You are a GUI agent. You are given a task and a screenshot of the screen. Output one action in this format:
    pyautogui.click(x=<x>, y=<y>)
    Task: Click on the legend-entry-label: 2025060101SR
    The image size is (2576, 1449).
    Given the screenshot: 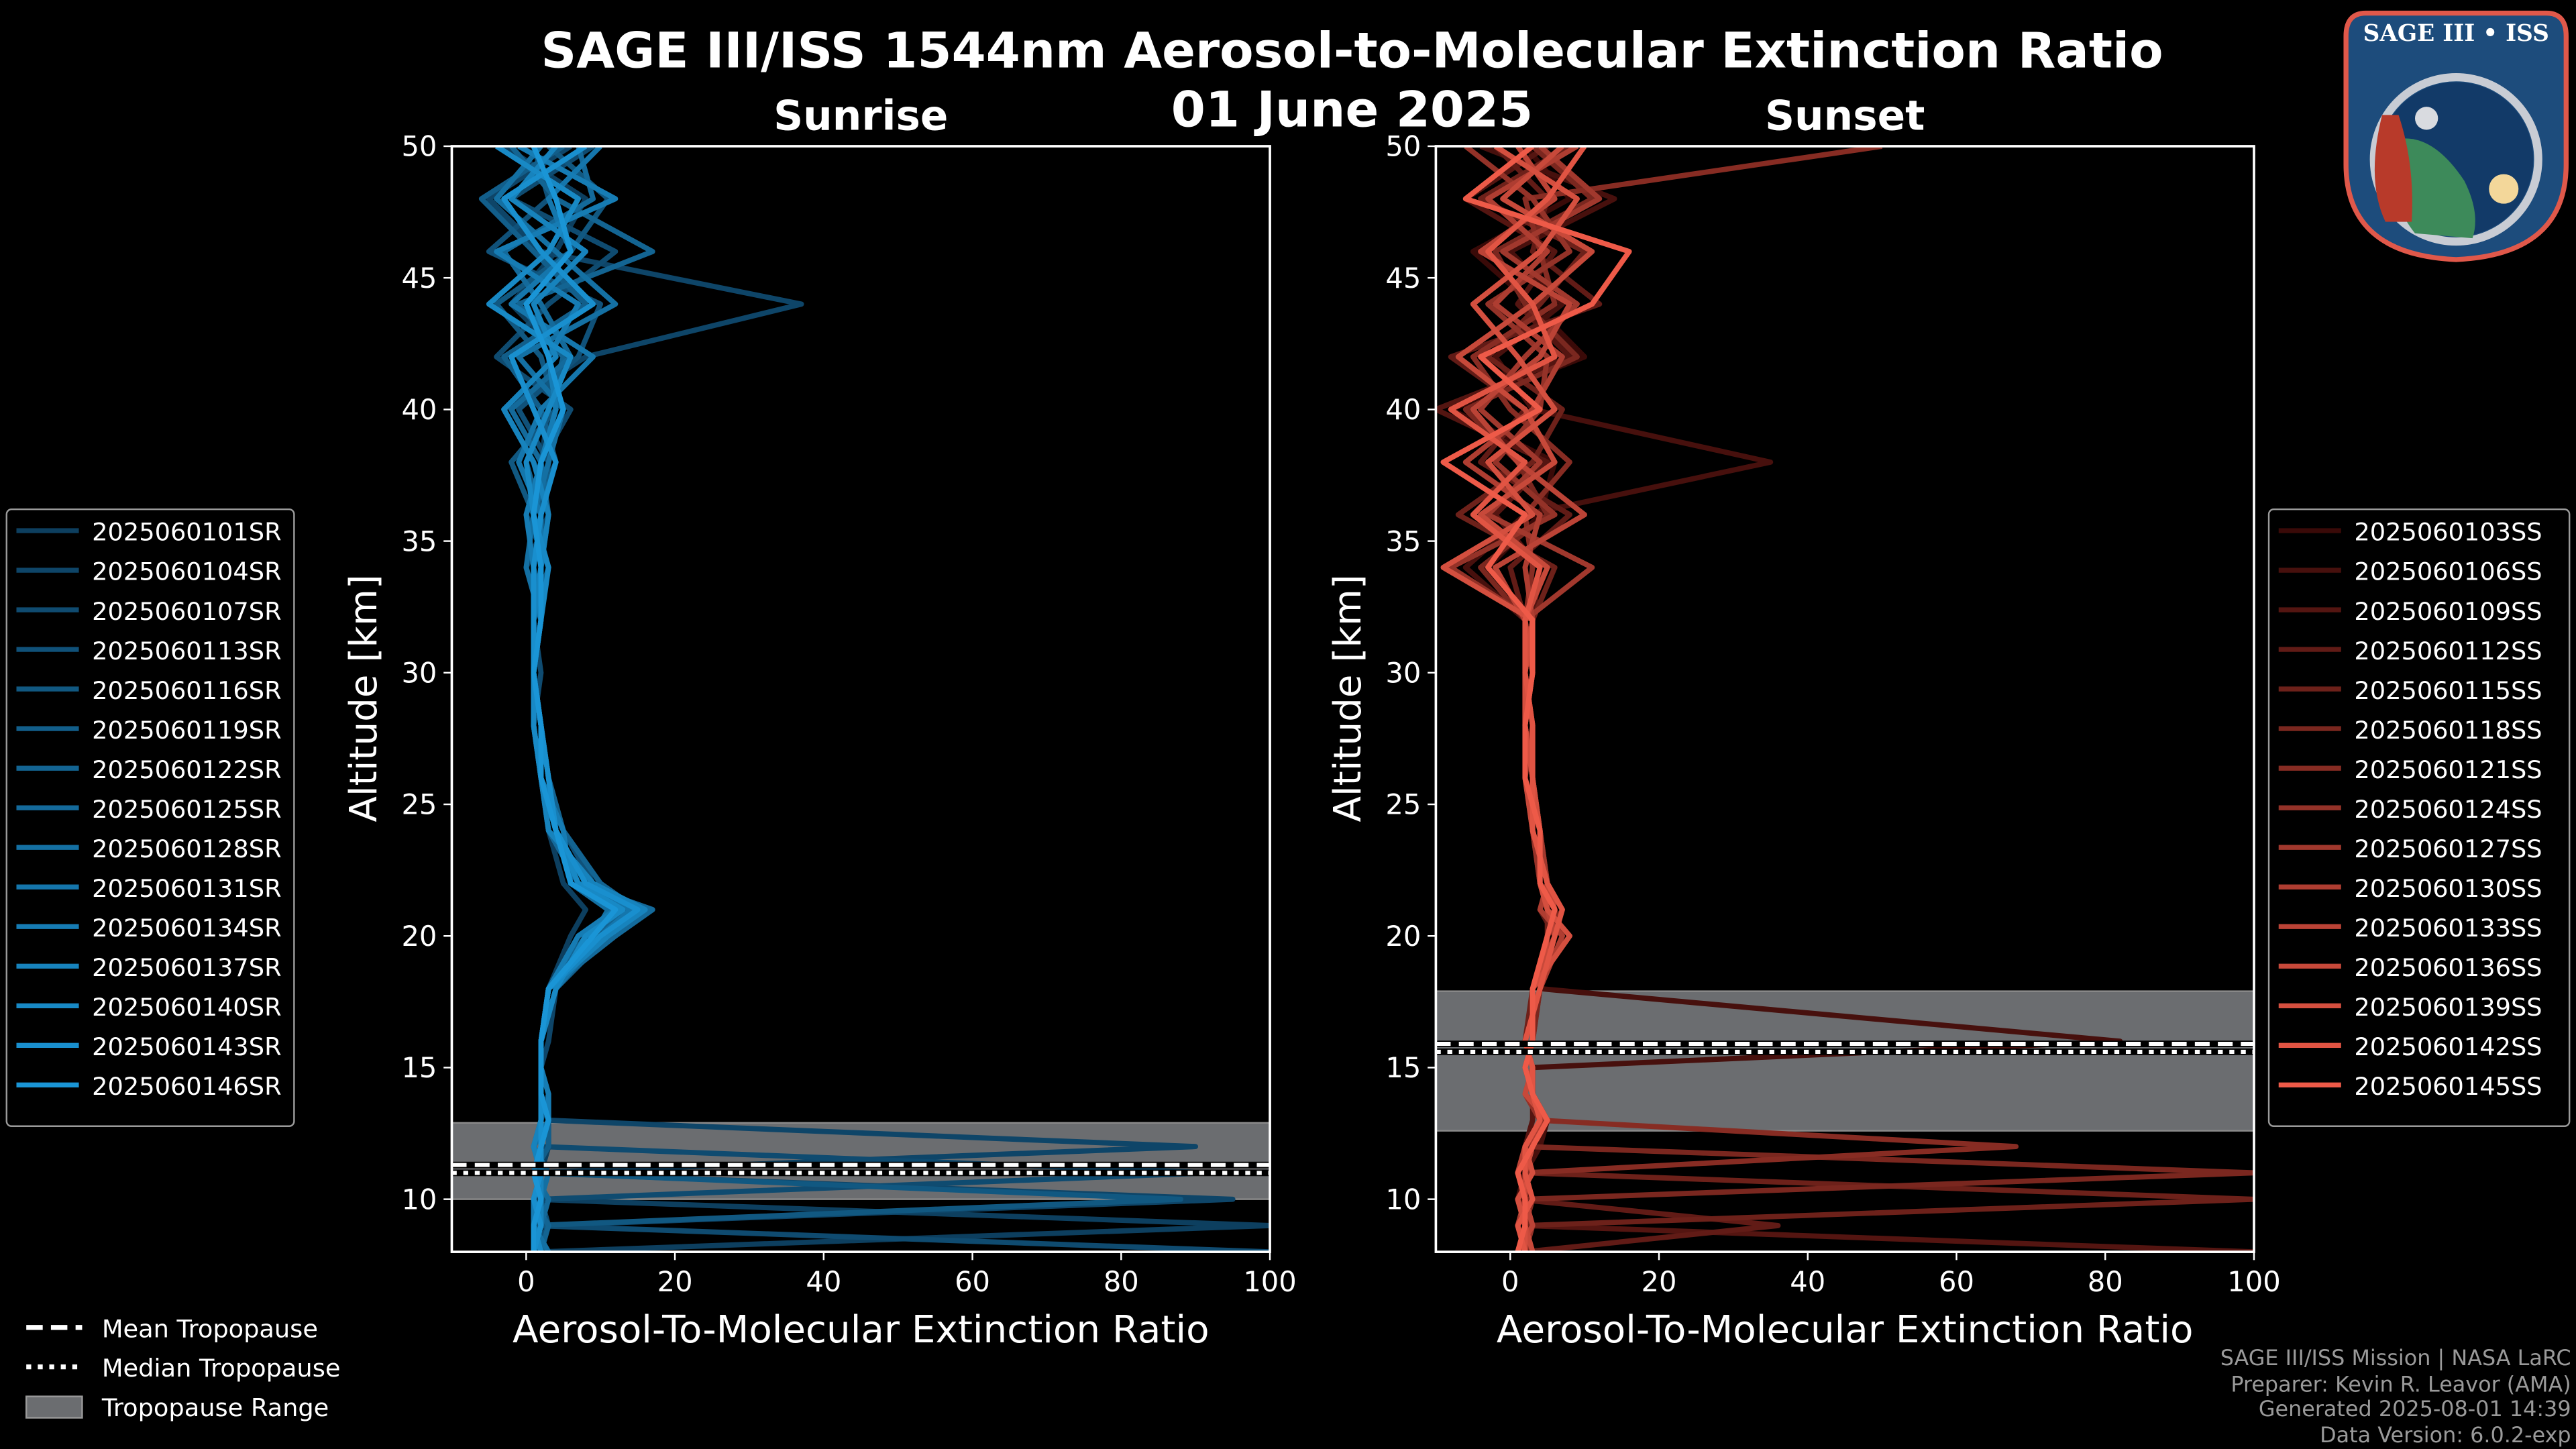 What is the action you would take?
    pyautogui.click(x=186, y=532)
    